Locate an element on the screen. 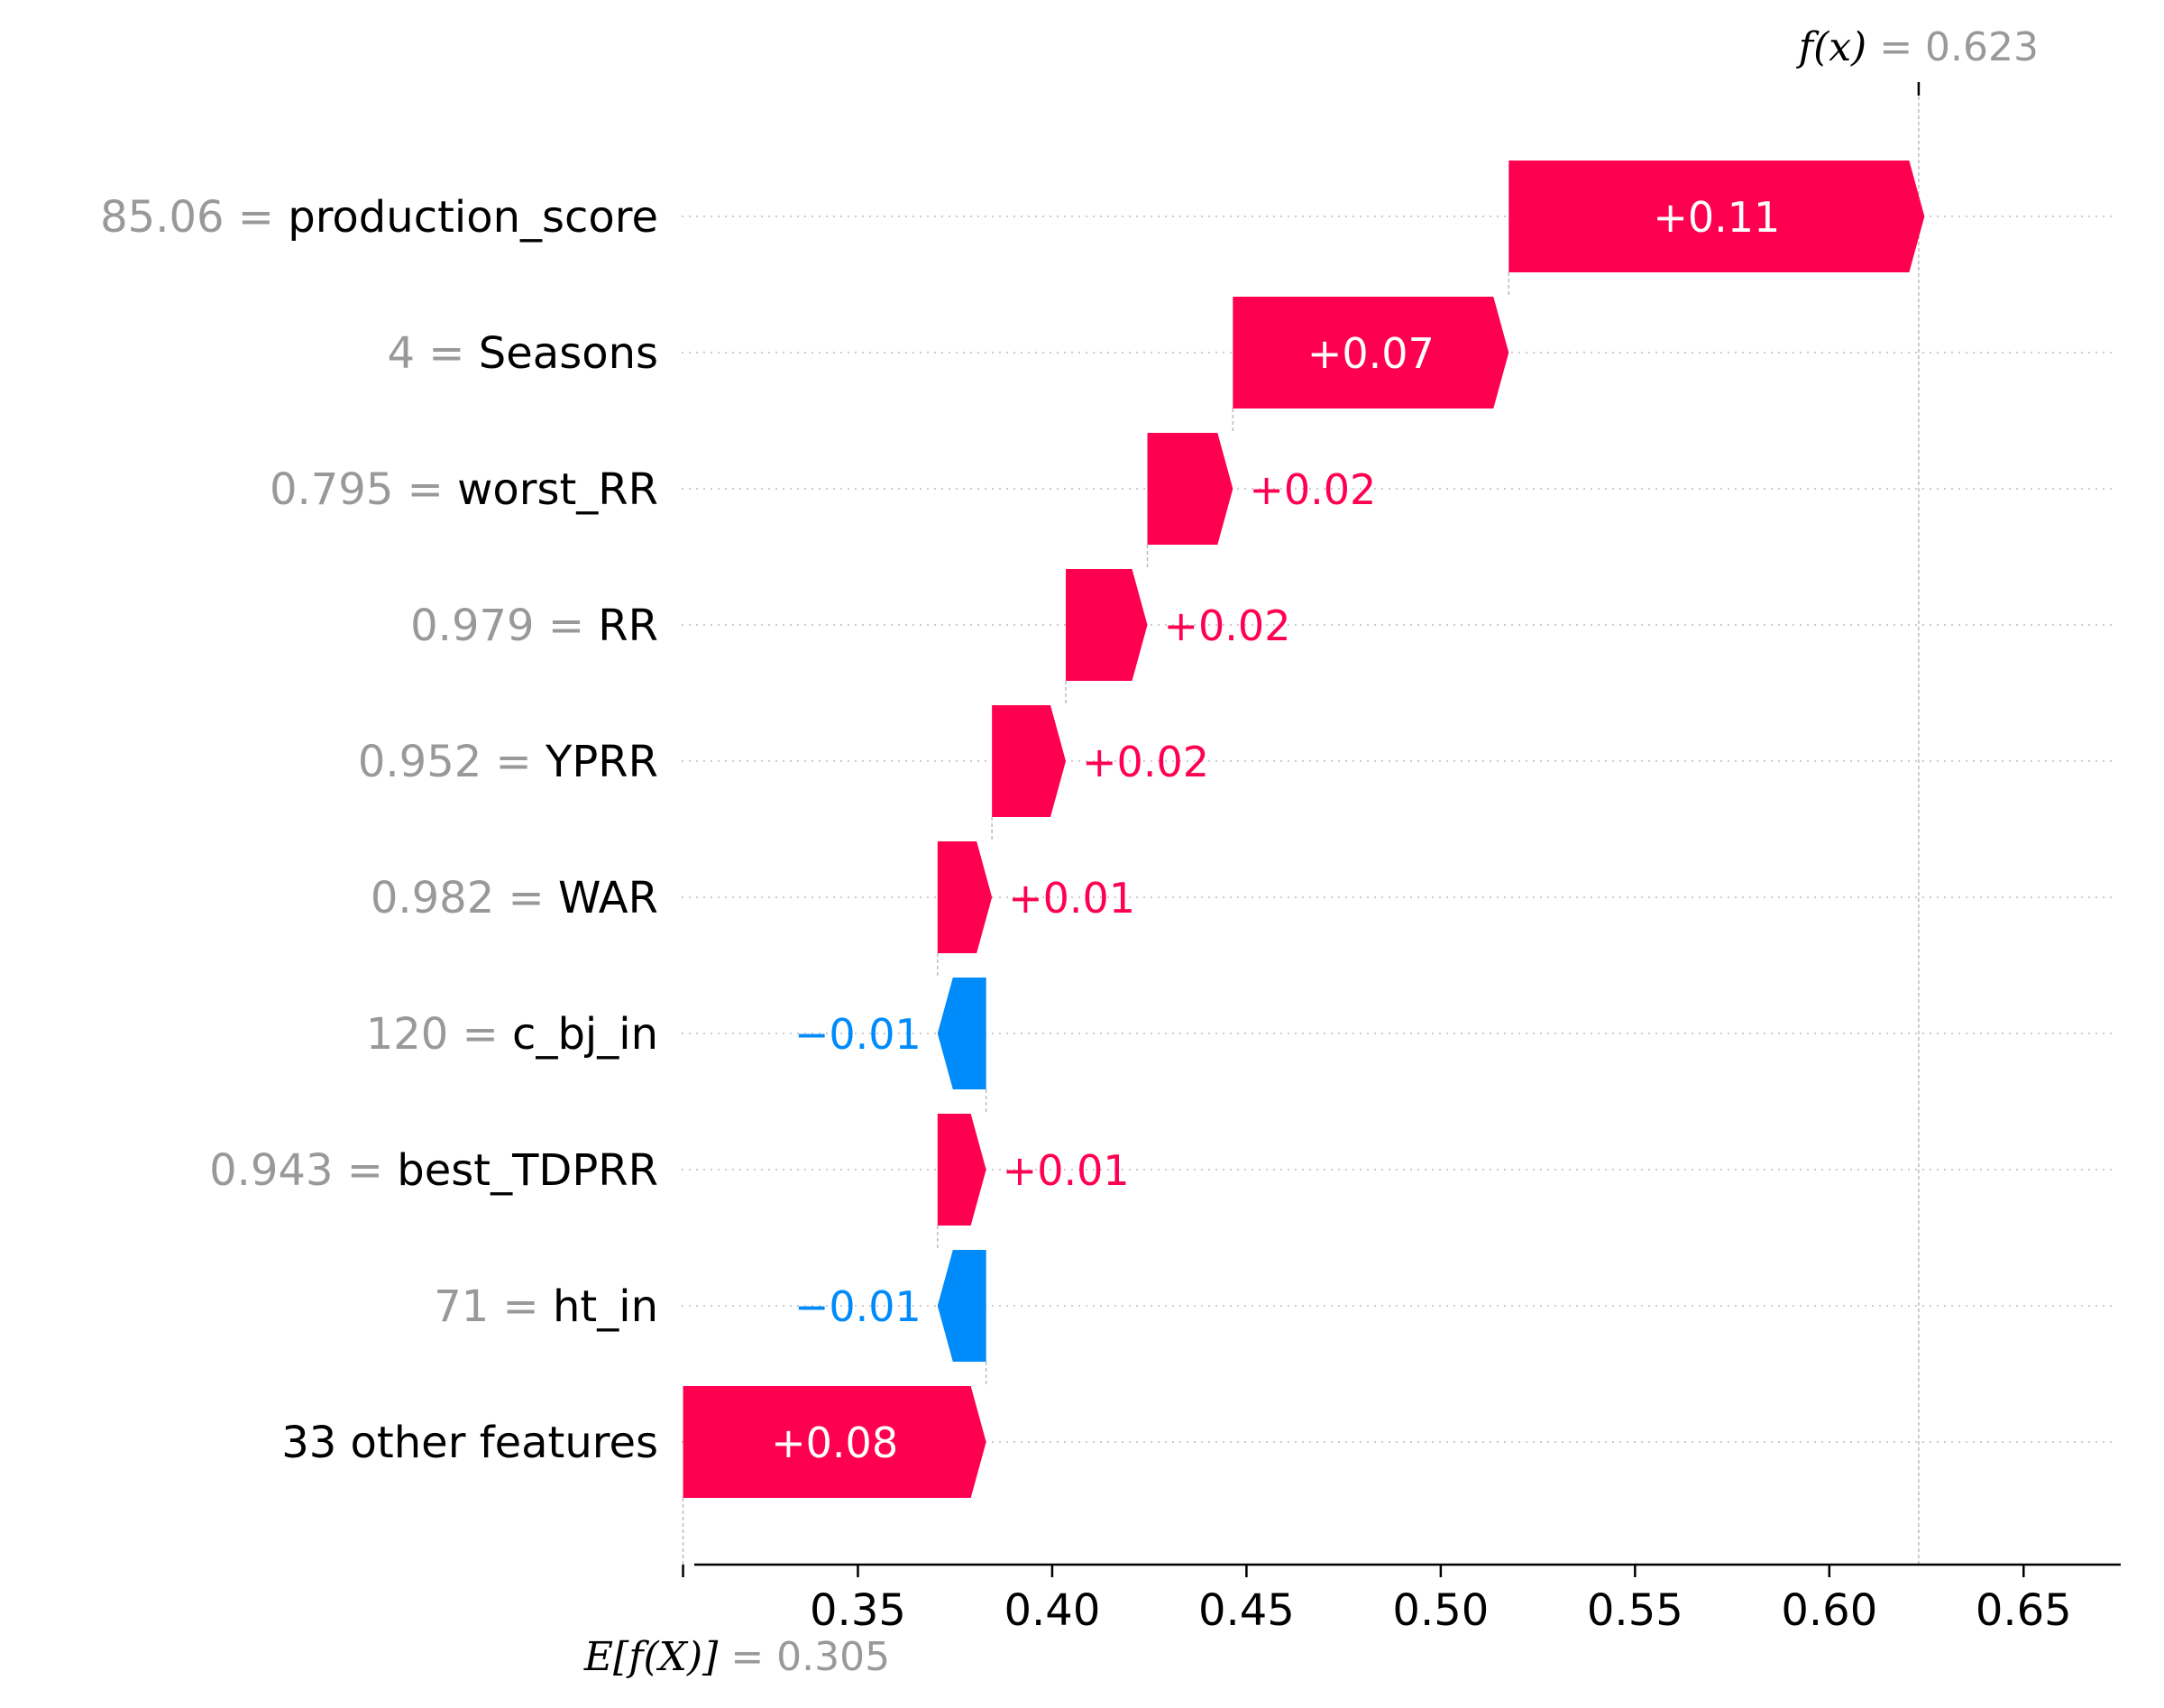  feature-label: 4 = Seasons is located at coordinates (523, 353).